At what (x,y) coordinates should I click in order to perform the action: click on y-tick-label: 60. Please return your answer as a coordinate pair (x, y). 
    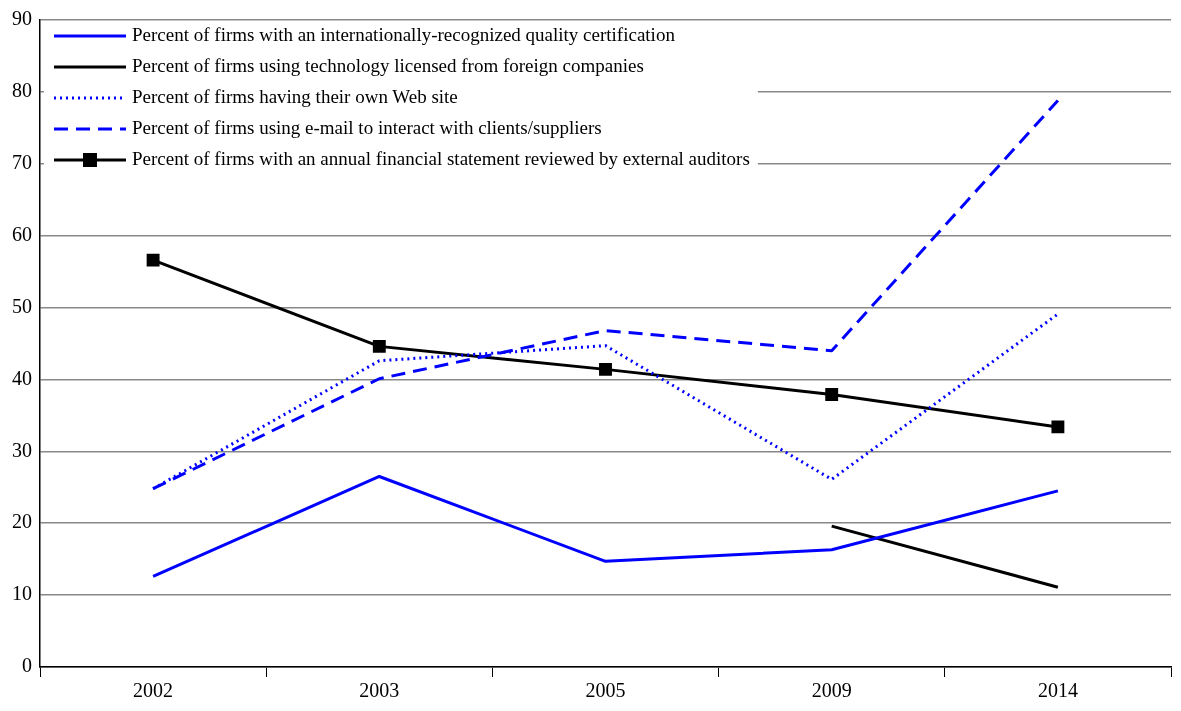
    Looking at the image, I should click on (22, 233).